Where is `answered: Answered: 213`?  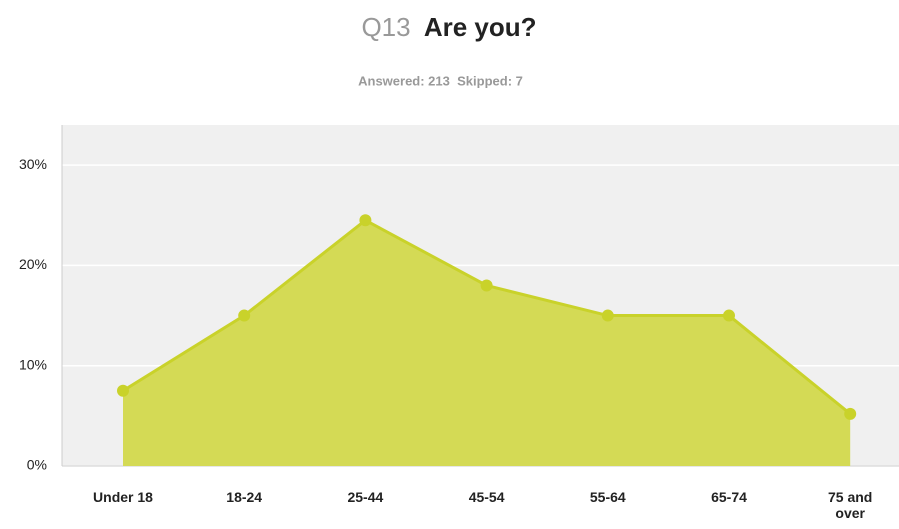 answered: Answered: 213 is located at coordinates (404, 80).